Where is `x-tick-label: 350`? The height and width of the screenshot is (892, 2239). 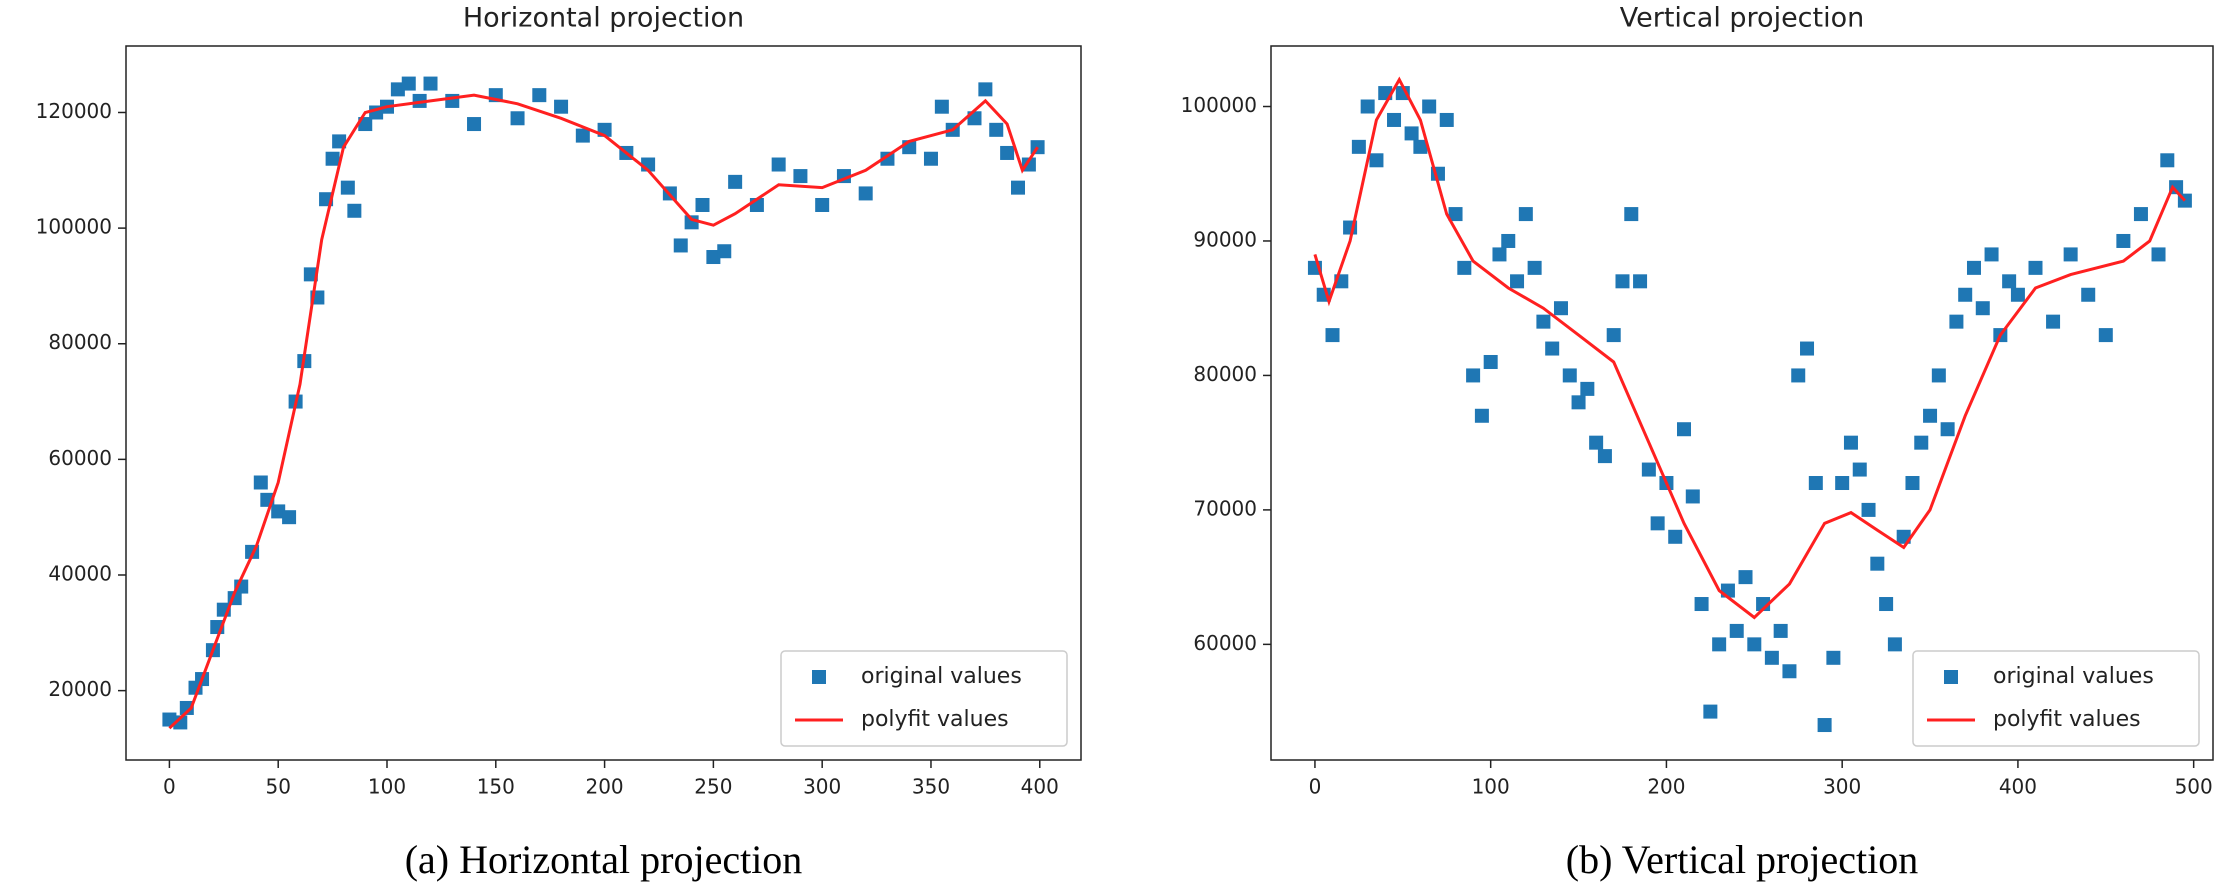 x-tick-label: 350 is located at coordinates (931, 787).